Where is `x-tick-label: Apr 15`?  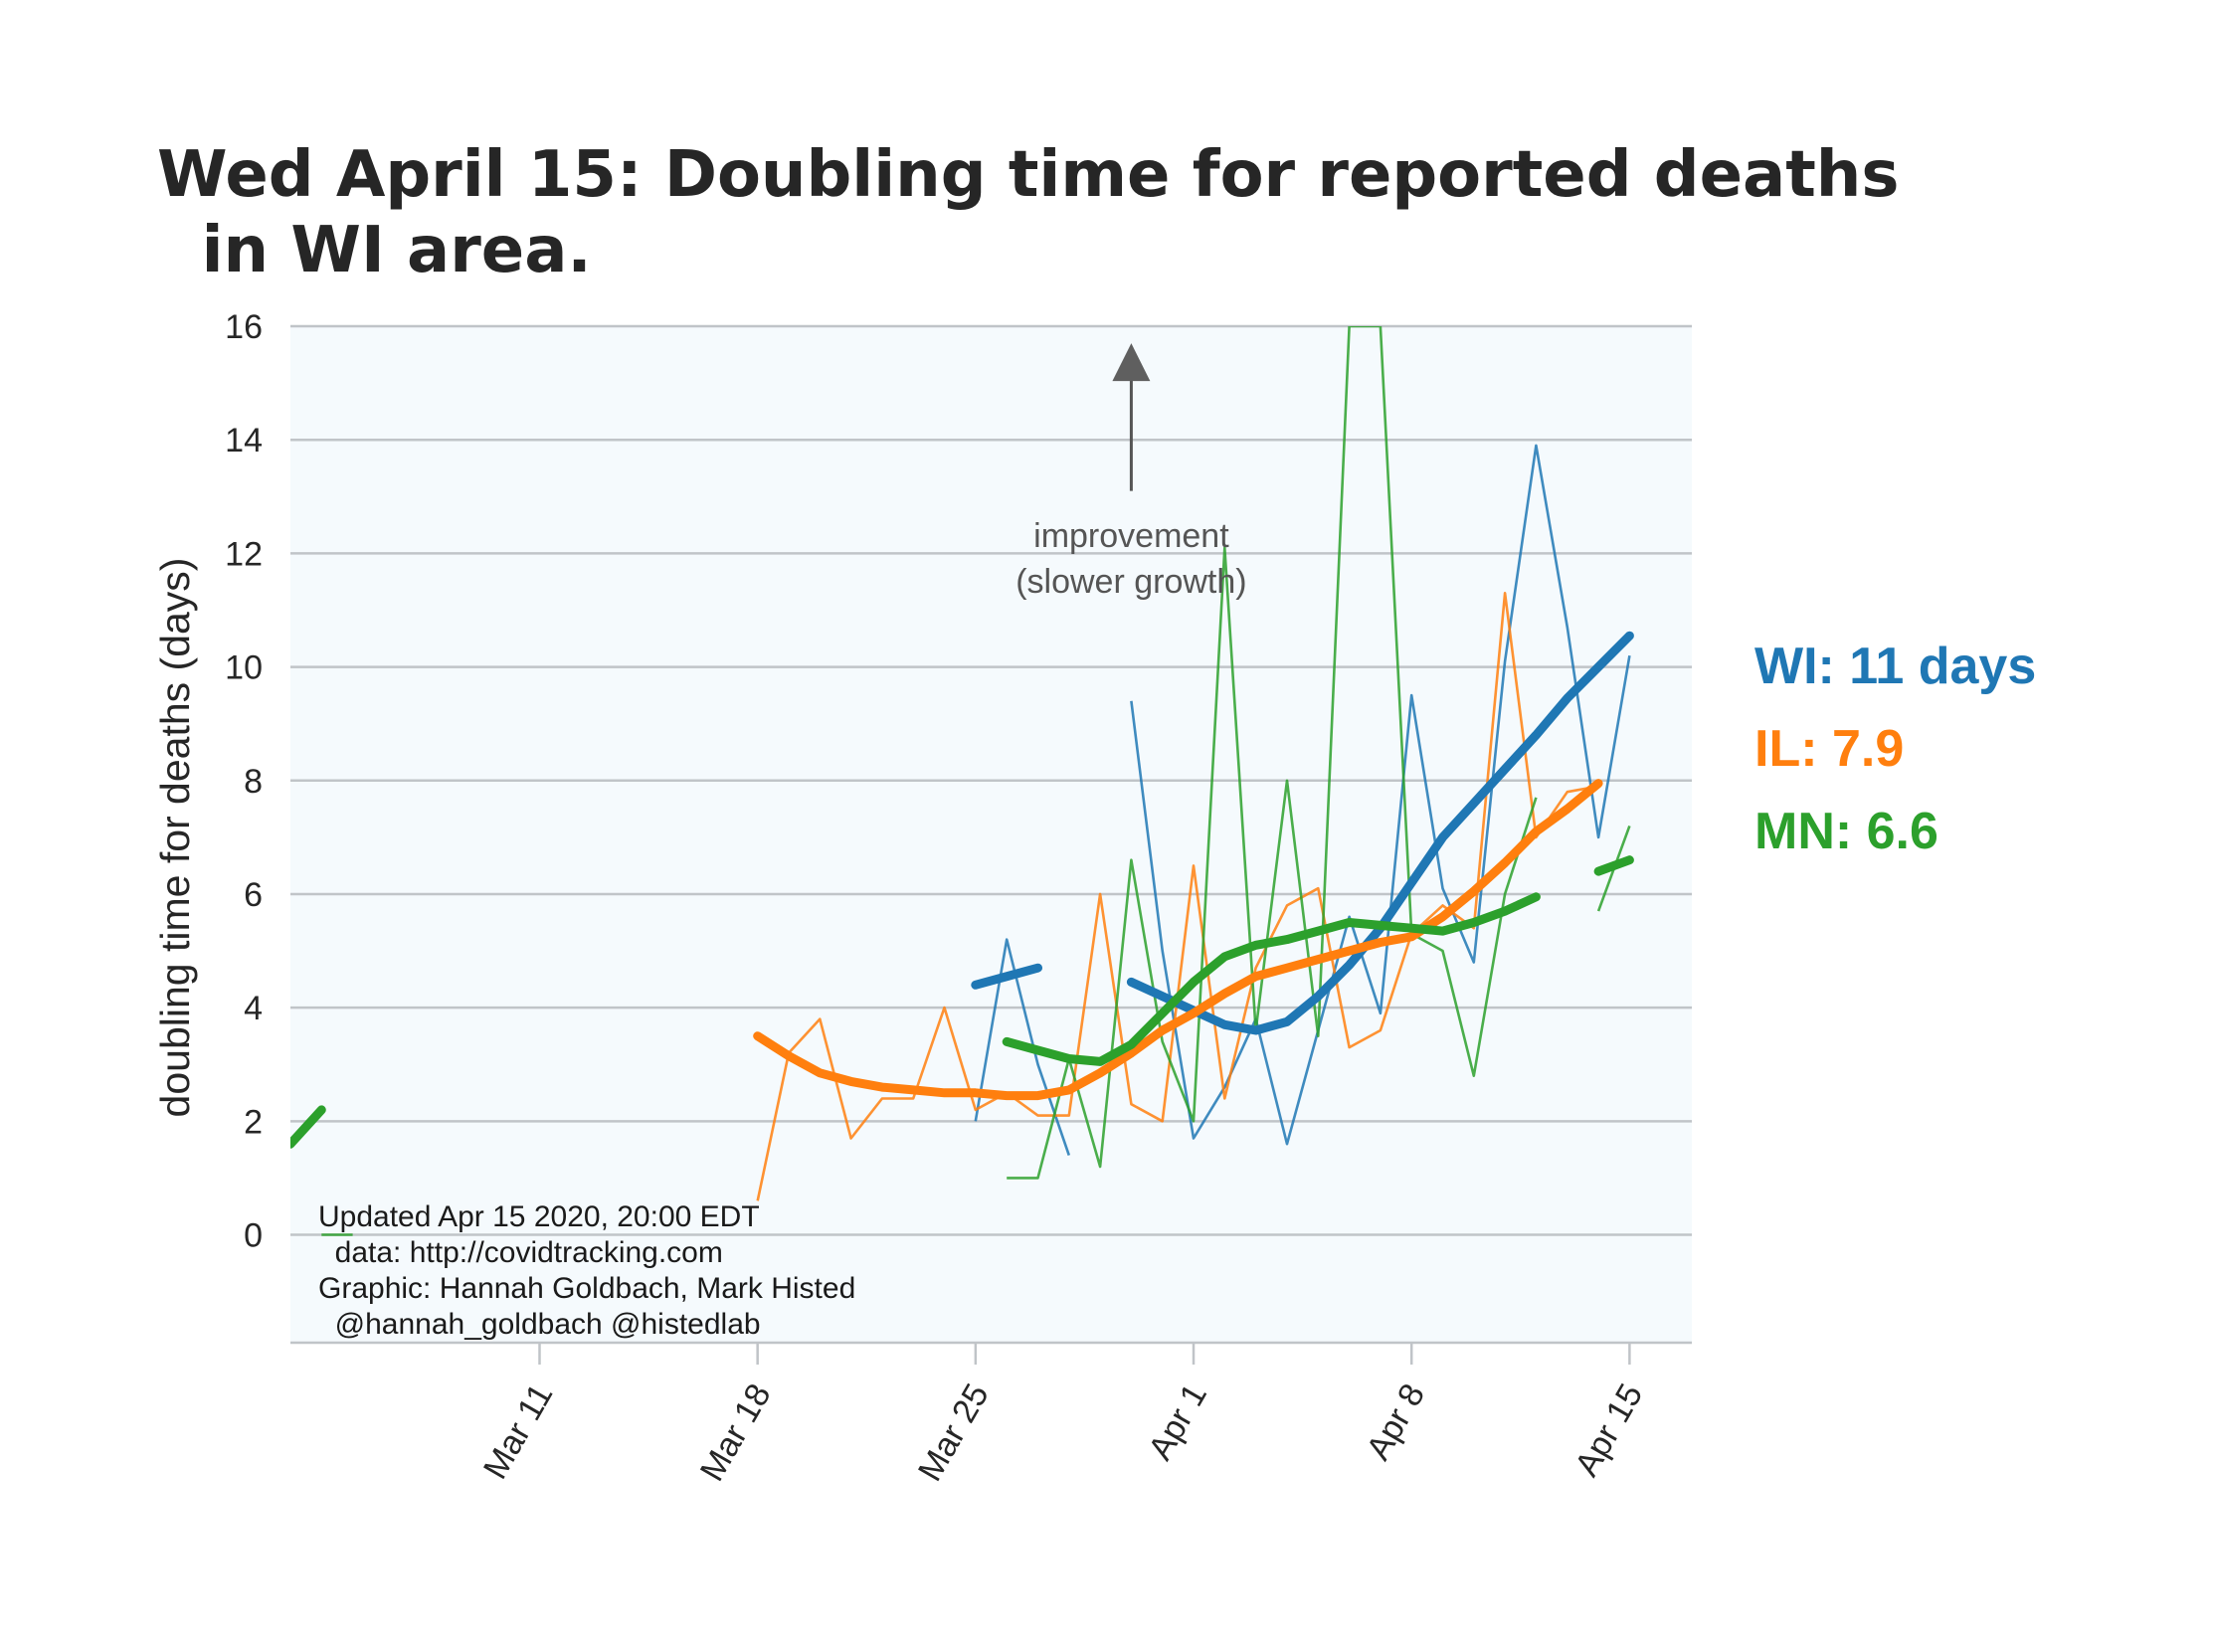 x-tick-label: Apr 15 is located at coordinates (1609, 1430).